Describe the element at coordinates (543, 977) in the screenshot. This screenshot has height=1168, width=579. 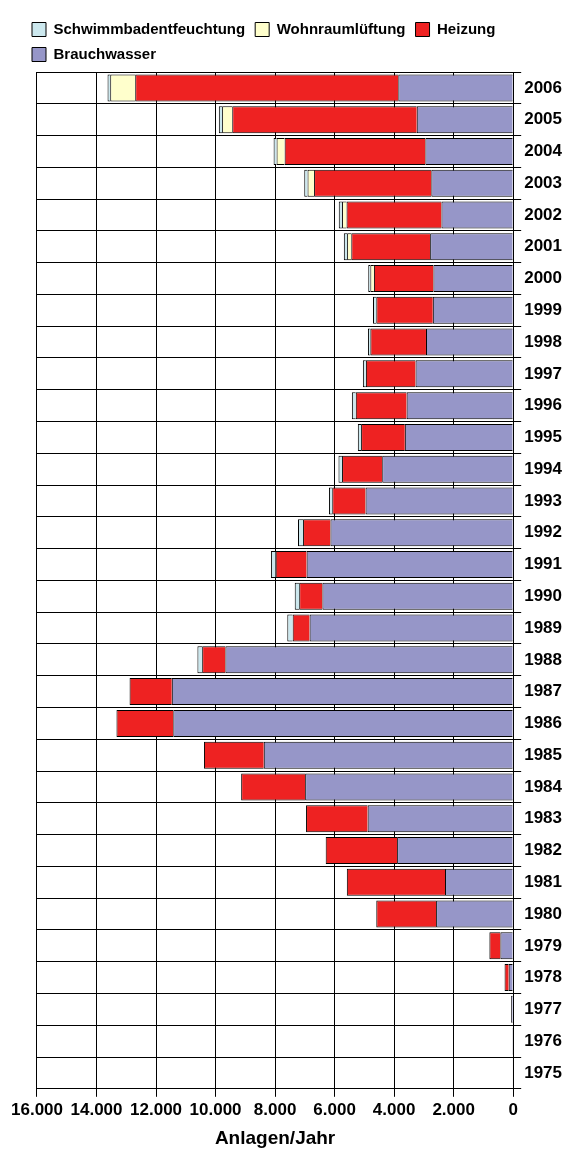
I see `y-tick-label: 1978` at that location.